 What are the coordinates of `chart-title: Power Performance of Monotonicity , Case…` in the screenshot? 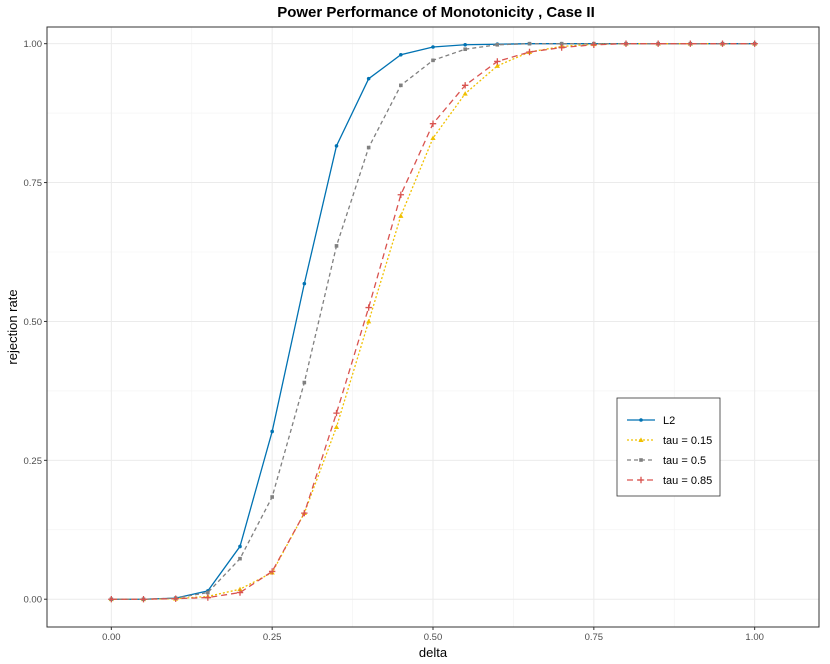 It's located at (436, 12).